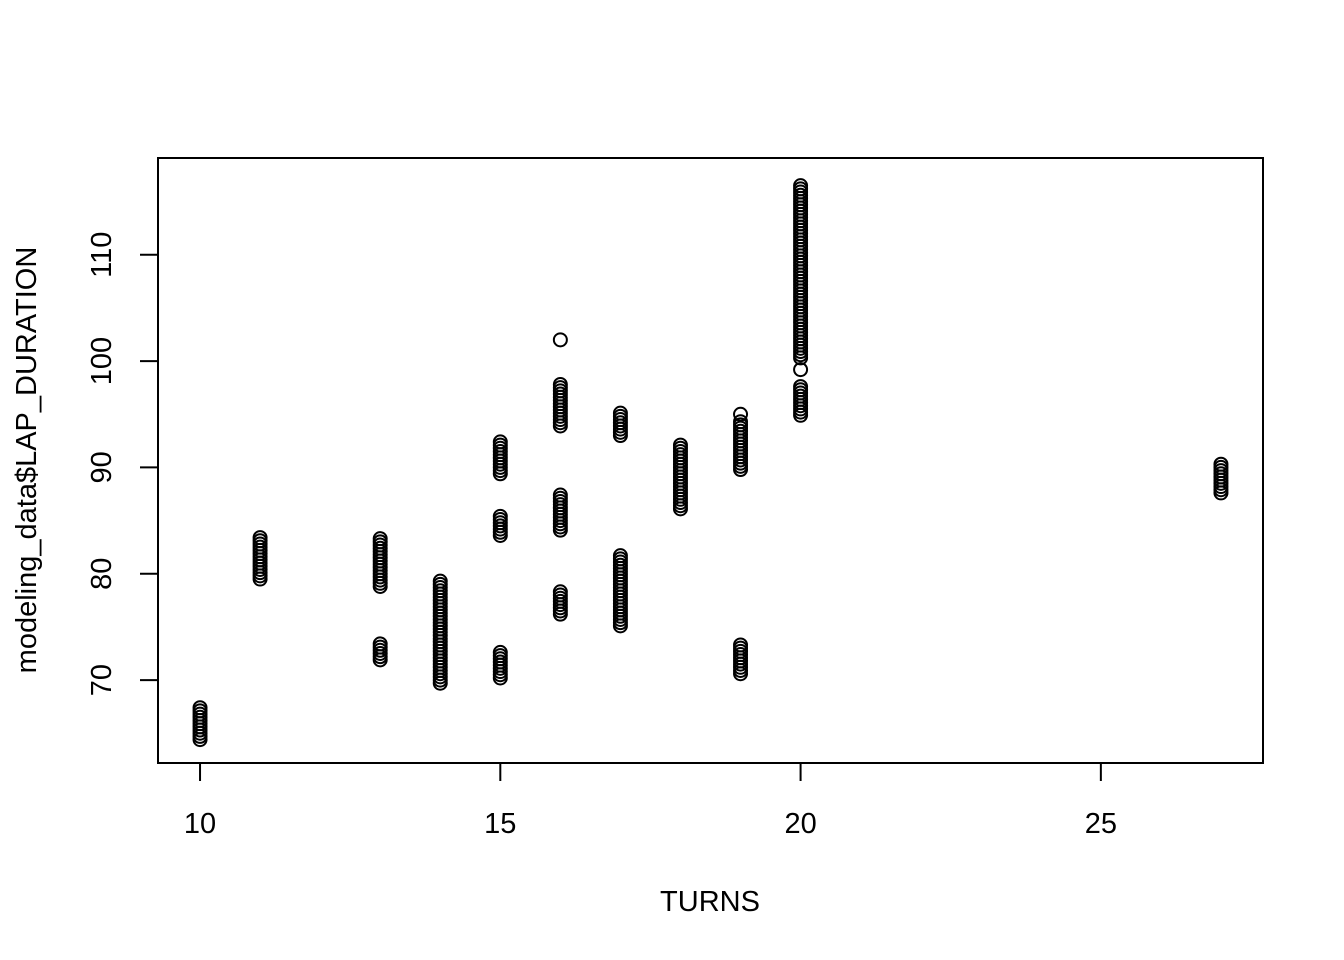 This screenshot has width=1344, height=960. I want to click on y-axis: 70 80 90 100 110, so click(122, 464).